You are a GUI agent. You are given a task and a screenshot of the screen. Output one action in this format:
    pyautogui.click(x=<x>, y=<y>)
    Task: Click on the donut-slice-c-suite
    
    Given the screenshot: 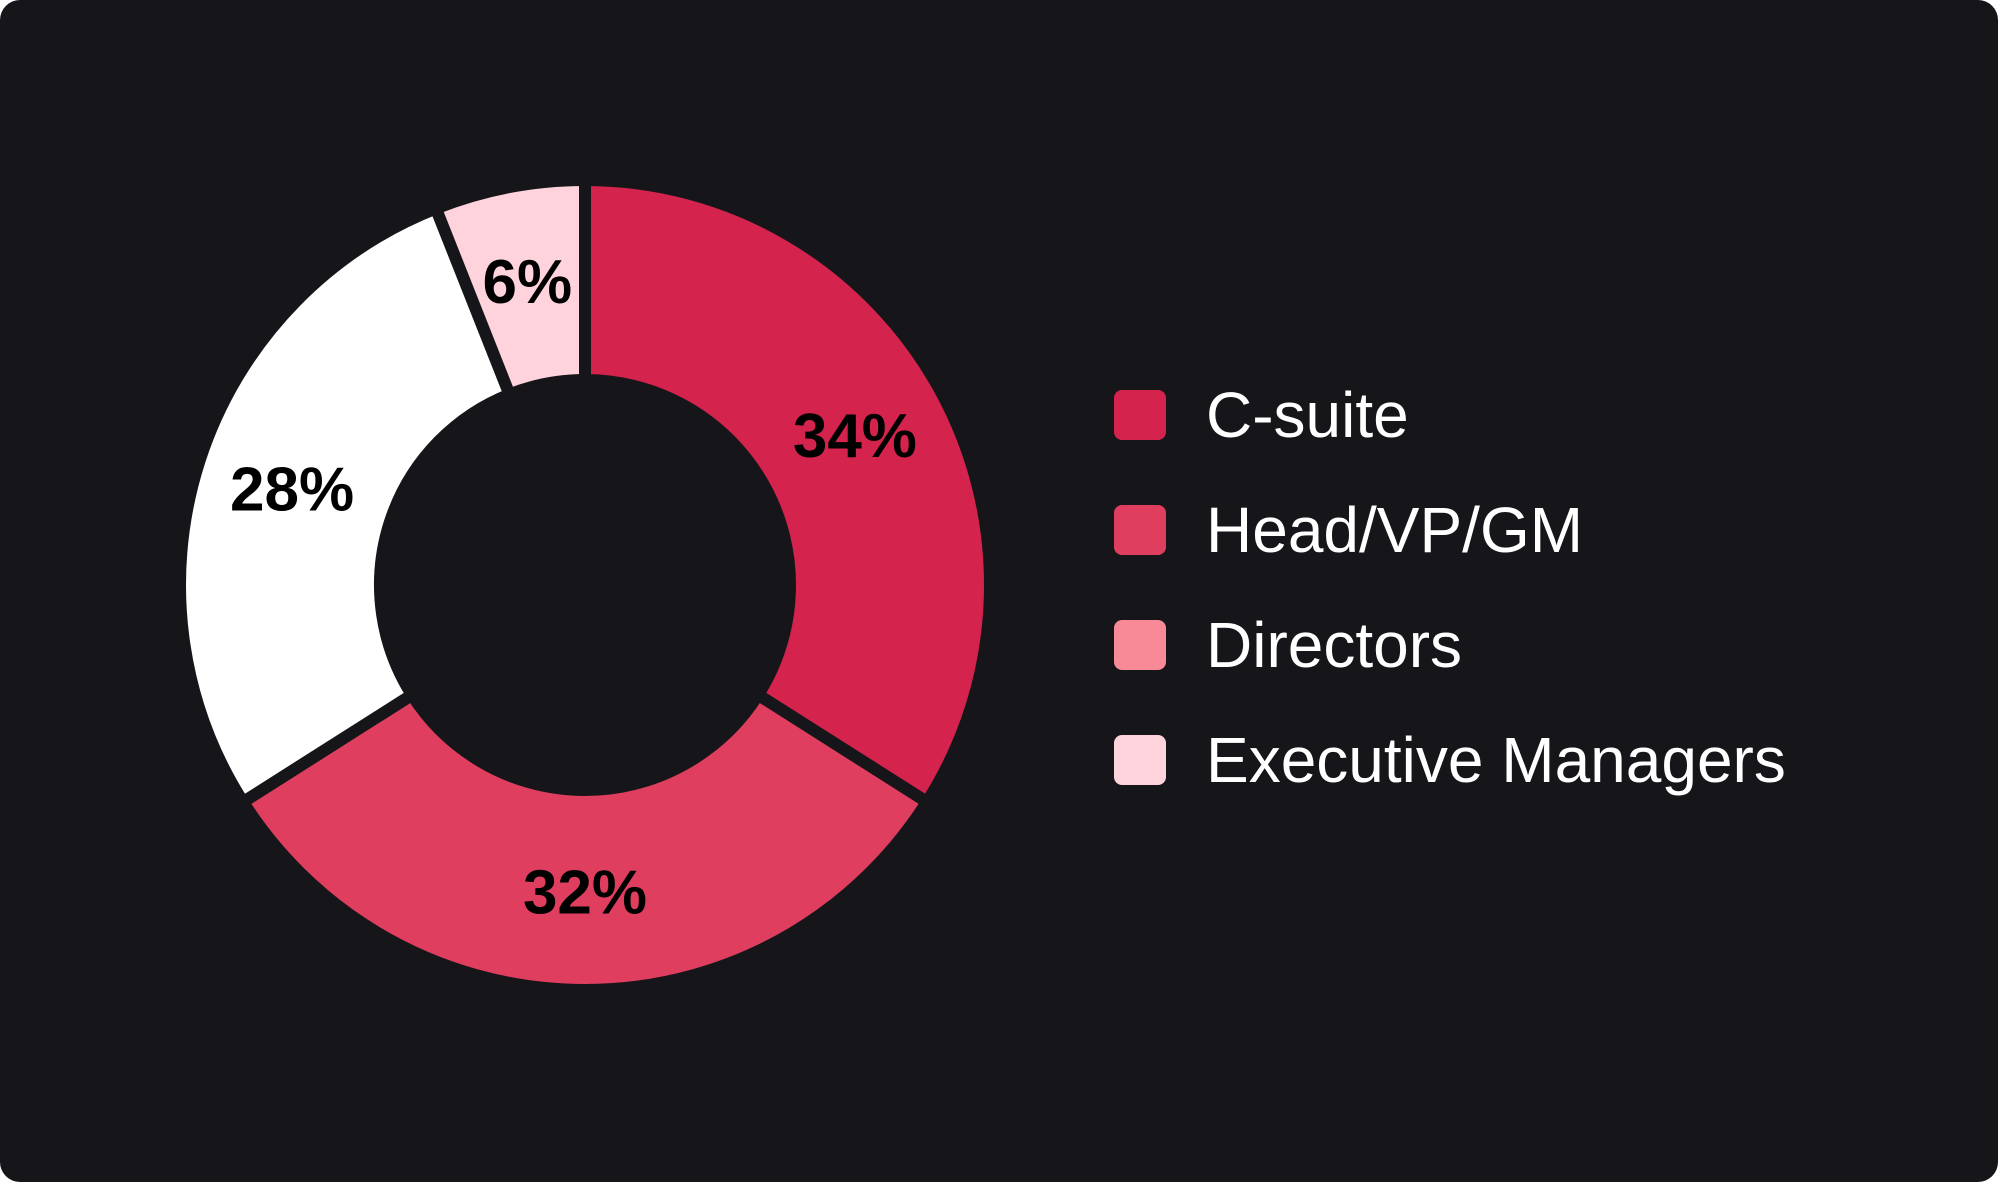 What is the action you would take?
    pyautogui.click(x=787, y=492)
    